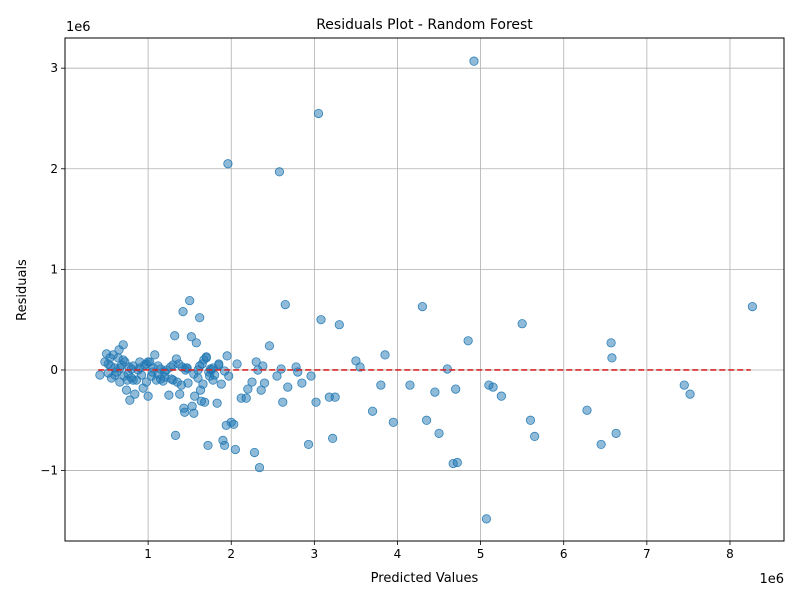  What do you see at coordinates (54, 269) in the screenshot?
I see `y-tick-label: 1` at bounding box center [54, 269].